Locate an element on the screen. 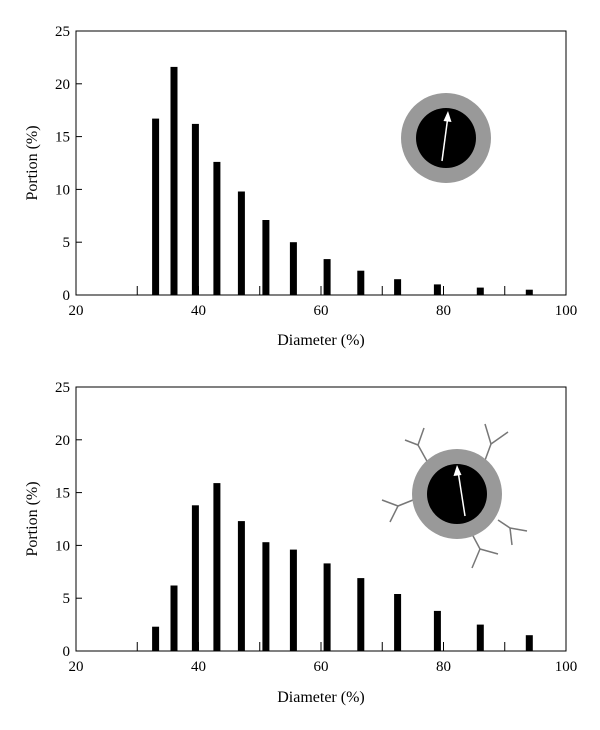 This screenshot has height=730, width=600. branched-particle-inset-icon is located at coordinates (454, 496).